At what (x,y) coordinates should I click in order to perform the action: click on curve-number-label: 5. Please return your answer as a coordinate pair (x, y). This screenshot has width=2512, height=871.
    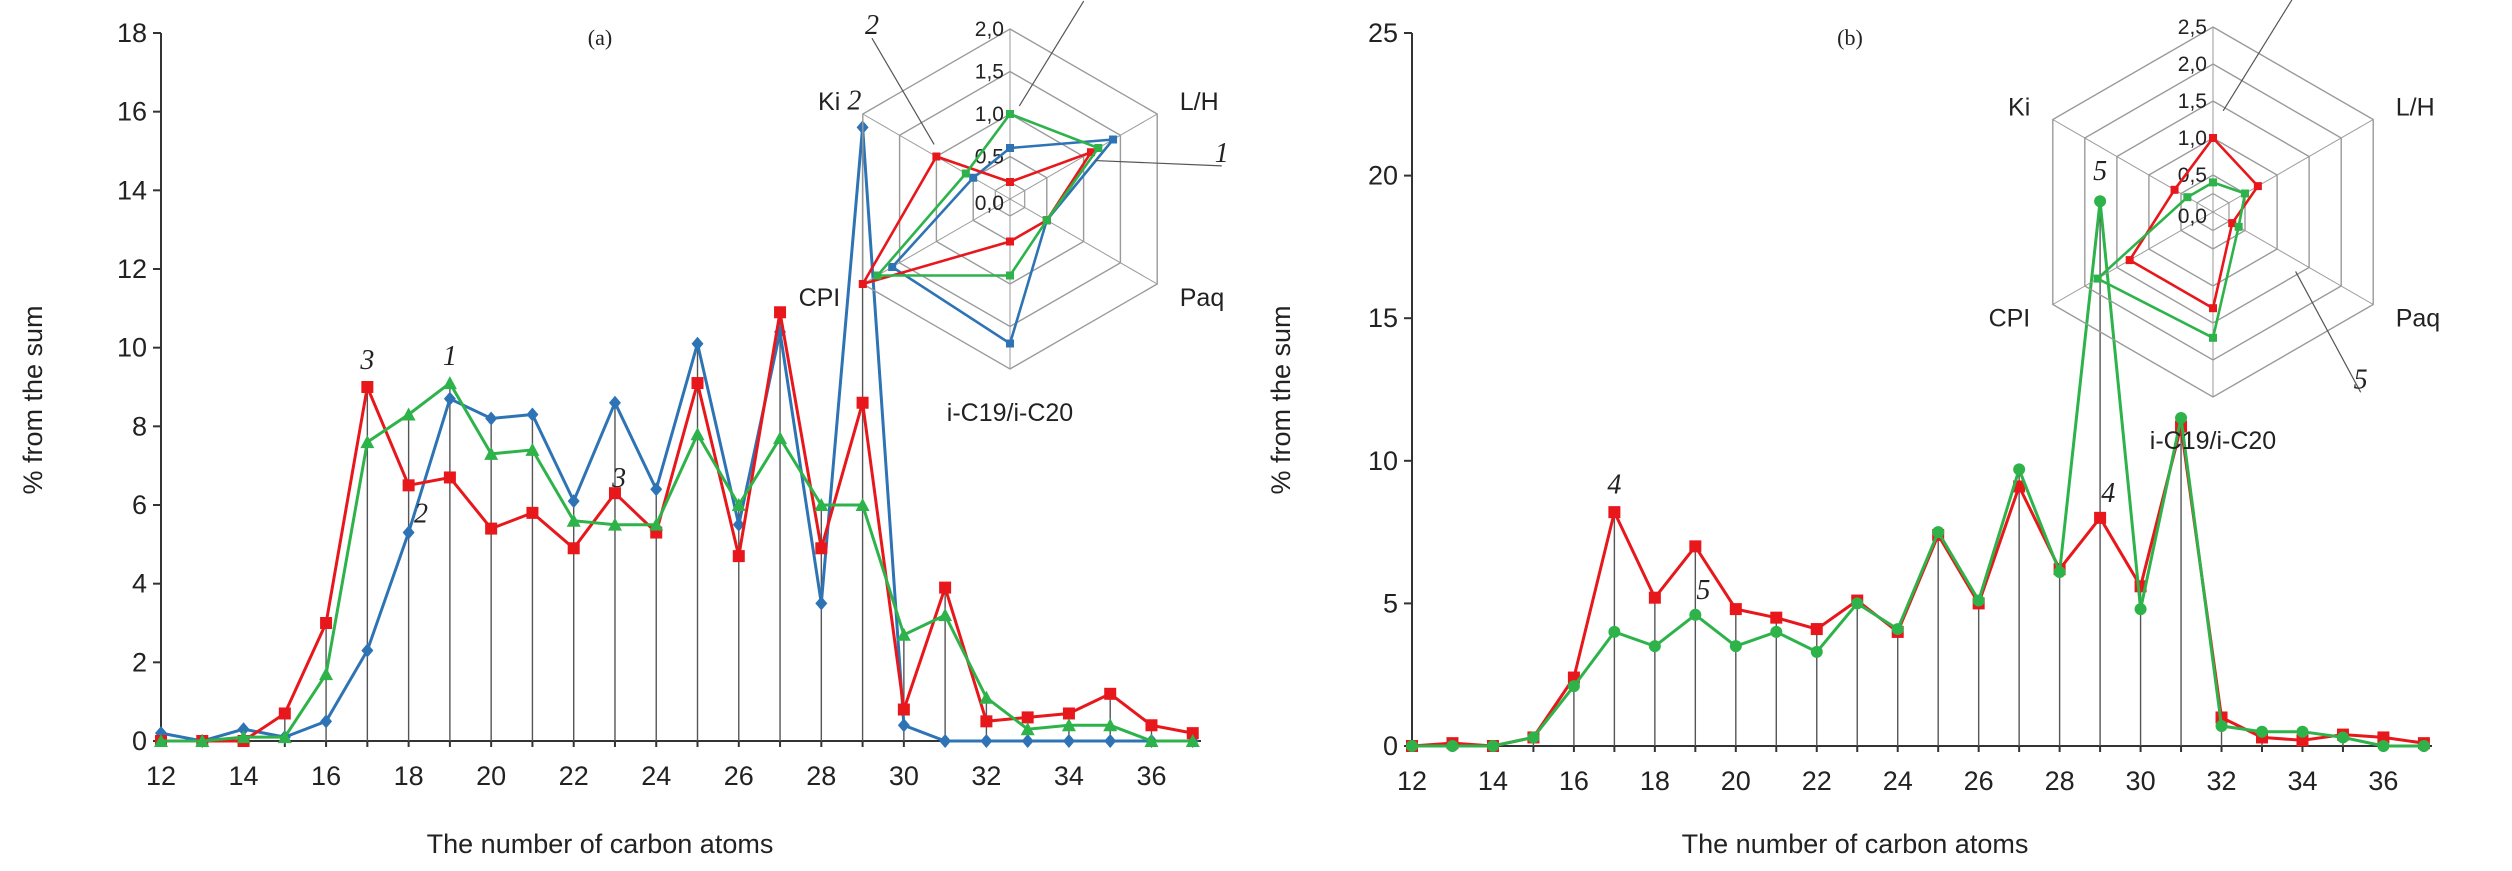
    Looking at the image, I should click on (2100, 171).